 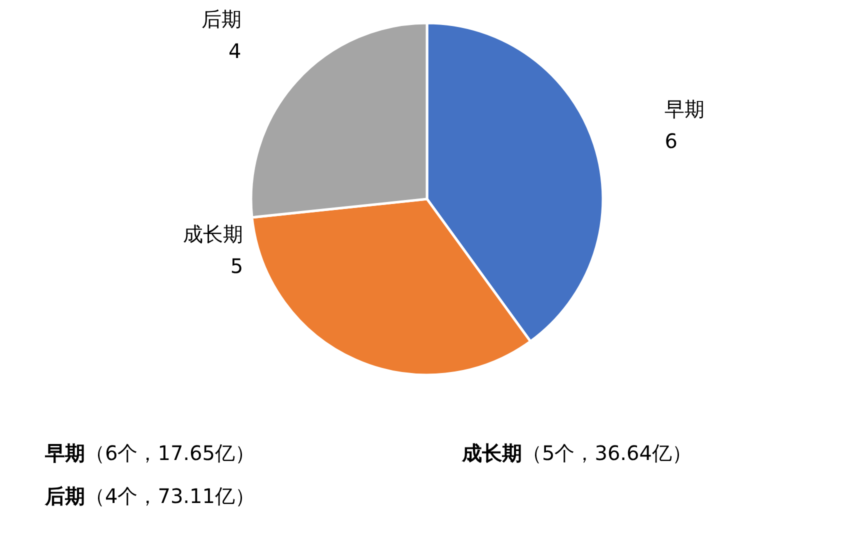 What do you see at coordinates (213, 234) in the screenshot?
I see `slice-label: 成长期` at bounding box center [213, 234].